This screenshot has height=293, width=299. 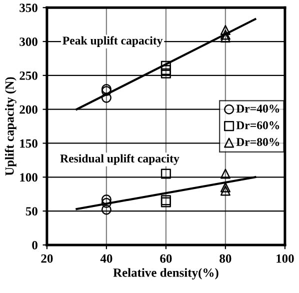 I want to click on y-tick-label: 350, so click(x=29, y=8).